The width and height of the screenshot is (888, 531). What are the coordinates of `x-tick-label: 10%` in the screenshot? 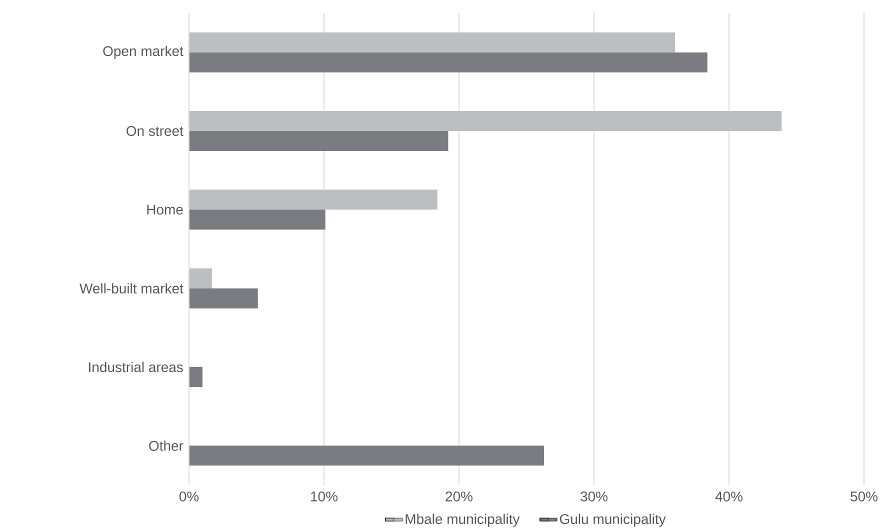 It's located at (324, 497).